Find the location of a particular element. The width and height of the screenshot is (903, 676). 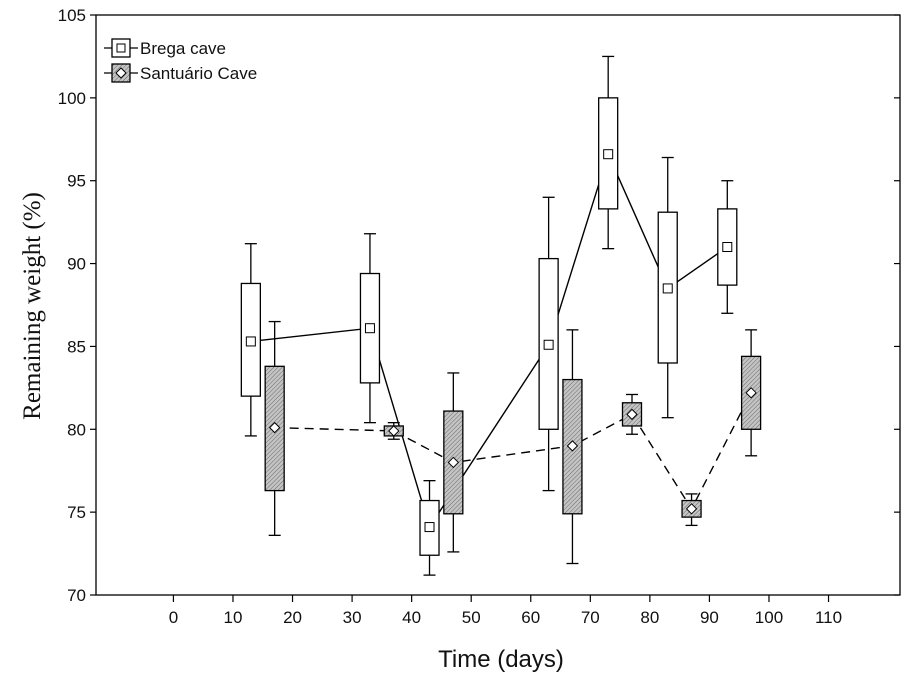

x-tick-label: 30 is located at coordinates (352, 617).